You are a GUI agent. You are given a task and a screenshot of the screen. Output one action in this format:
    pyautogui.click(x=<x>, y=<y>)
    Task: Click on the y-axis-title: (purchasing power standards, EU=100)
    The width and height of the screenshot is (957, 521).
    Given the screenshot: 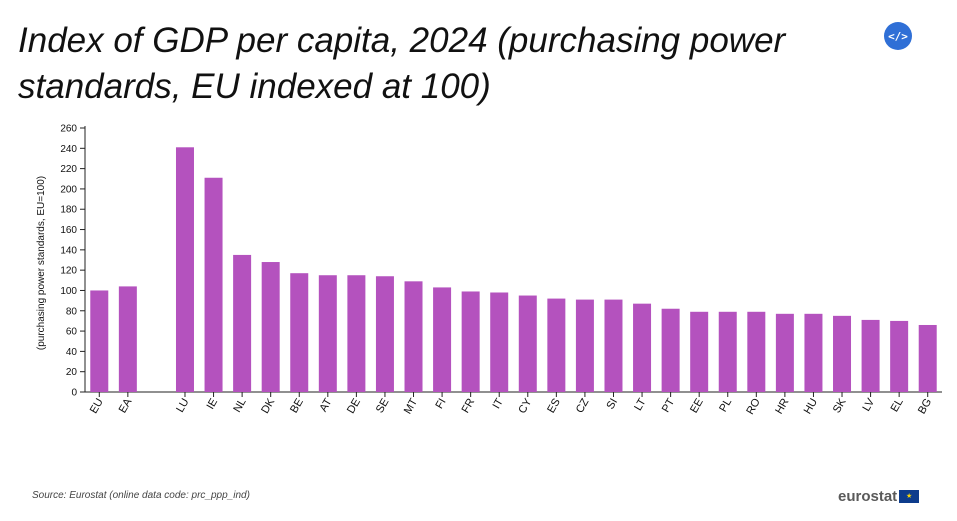 What is the action you would take?
    pyautogui.click(x=41, y=263)
    